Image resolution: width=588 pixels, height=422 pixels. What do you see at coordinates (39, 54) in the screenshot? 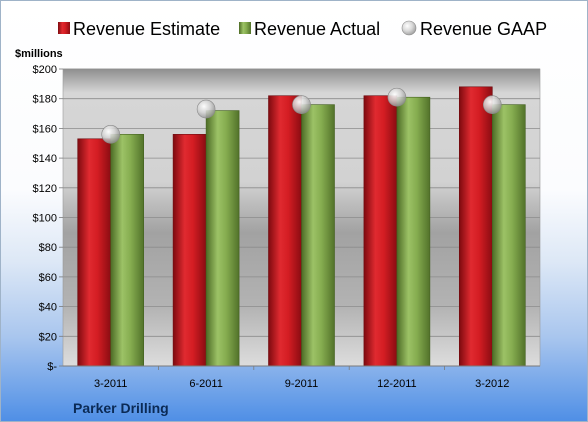
I see `y-axis-unit-label: $millions` at bounding box center [39, 54].